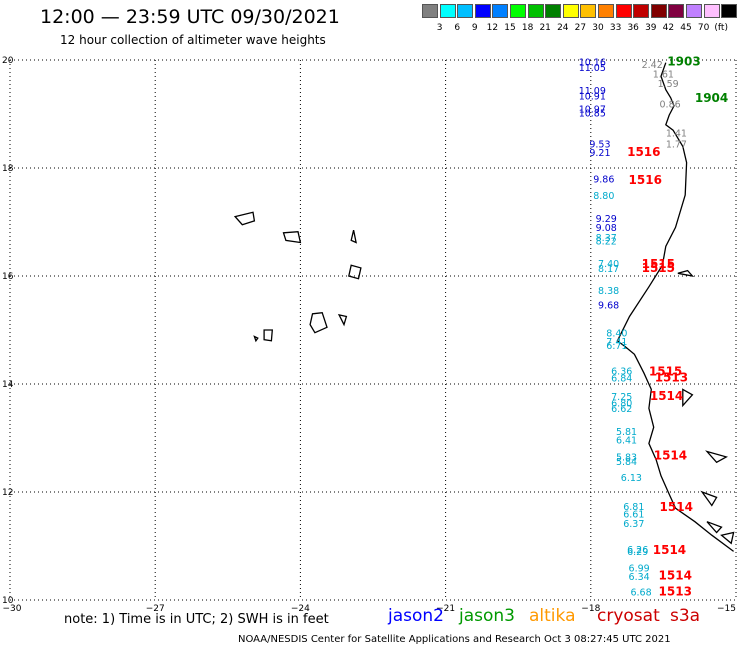 Image resolution: width=740 pixels, height=650 pixels. I want to click on wave-height-label: 1.77, so click(676, 144).